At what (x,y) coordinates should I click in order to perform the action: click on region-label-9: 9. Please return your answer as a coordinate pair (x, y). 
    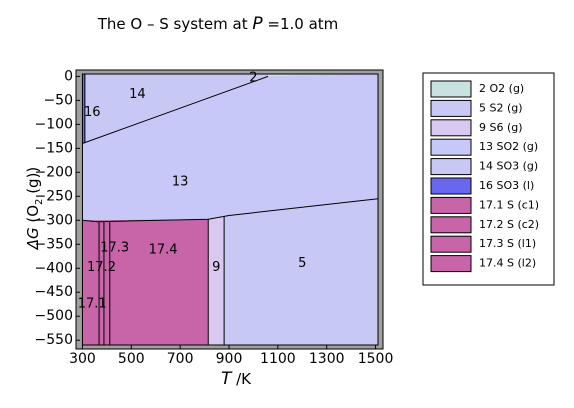
    Looking at the image, I should click on (216, 267).